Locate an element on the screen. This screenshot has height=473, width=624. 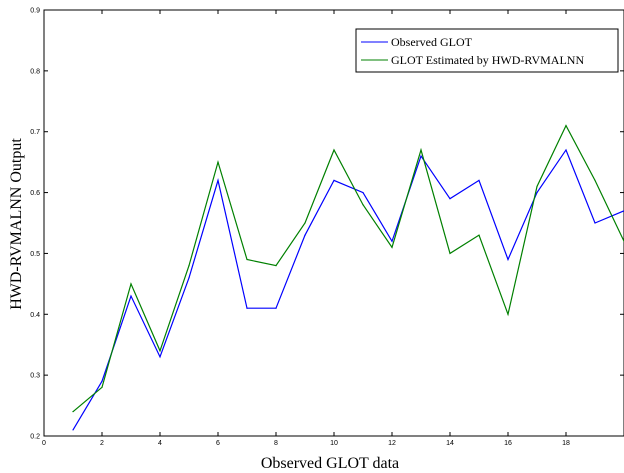
x-tick-label: 8 is located at coordinates (276, 443).